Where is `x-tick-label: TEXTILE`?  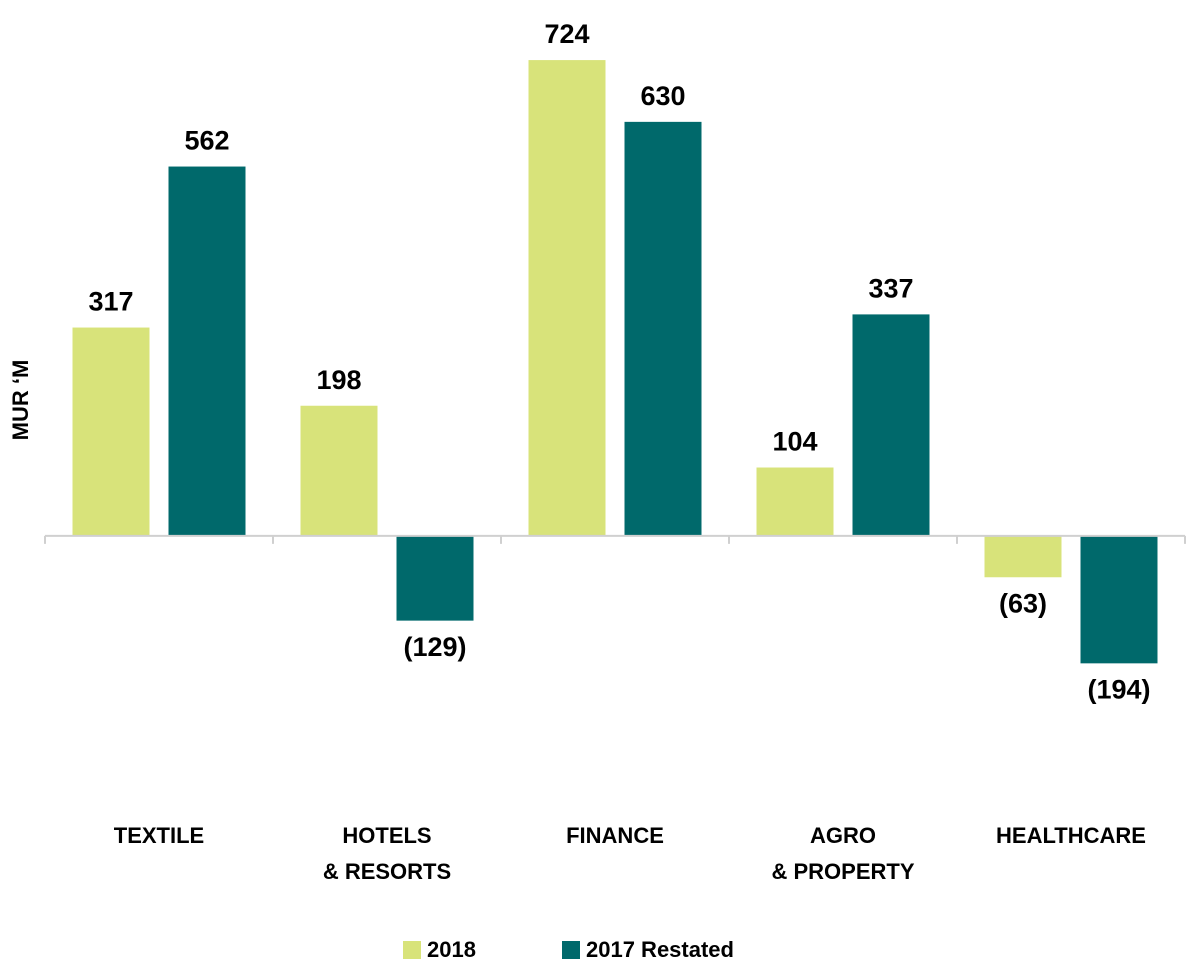
x-tick-label: TEXTILE is located at coordinates (159, 835).